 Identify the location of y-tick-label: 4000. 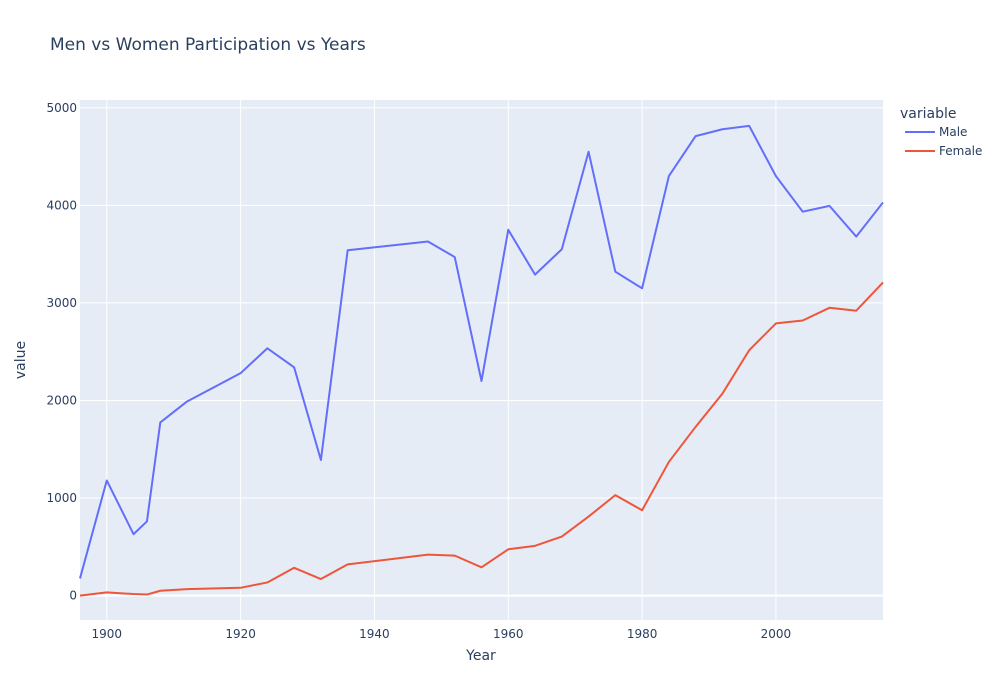
(61, 205).